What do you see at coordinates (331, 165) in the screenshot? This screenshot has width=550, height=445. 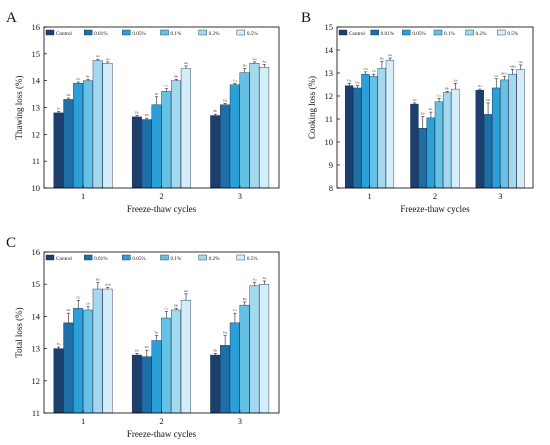 I see `y-tick-label: 9` at bounding box center [331, 165].